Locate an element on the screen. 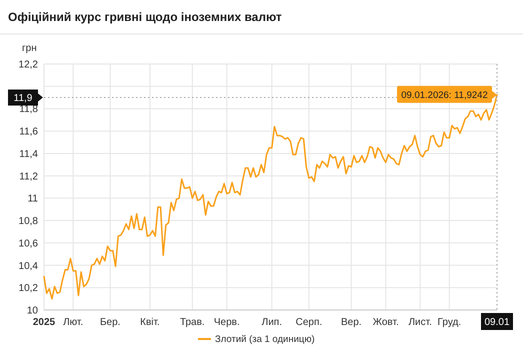 The image size is (523, 350). x-tick-label: Квіт. is located at coordinates (150, 322).